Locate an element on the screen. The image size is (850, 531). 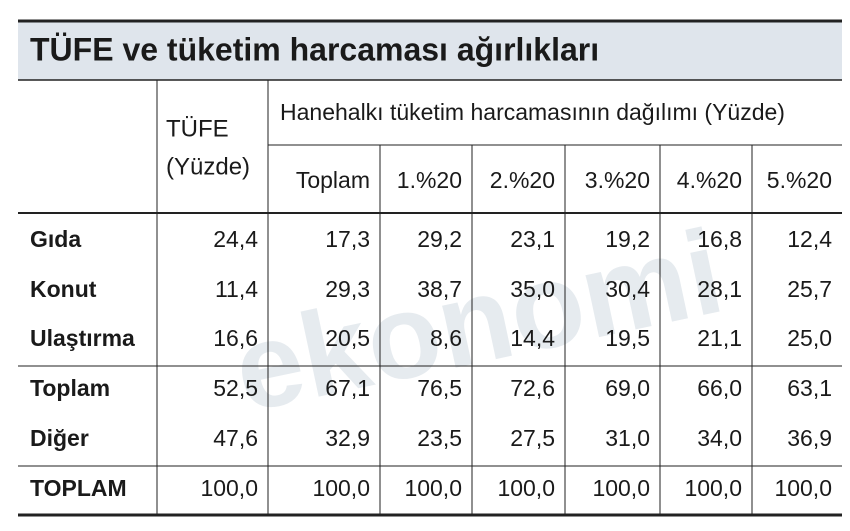
title: TÜFE ve tüketim harcaması ağırlıkları is located at coordinates (314, 49).